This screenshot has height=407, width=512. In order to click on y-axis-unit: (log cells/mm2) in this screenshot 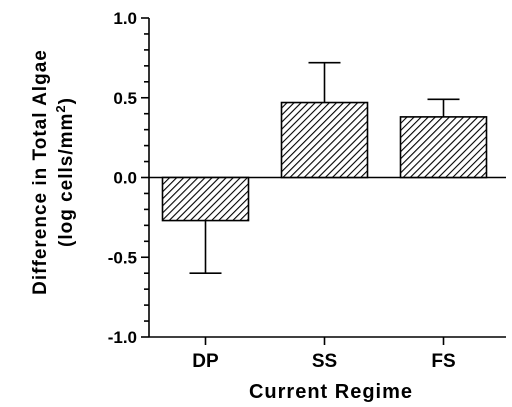, I will do `click(65, 172)`.